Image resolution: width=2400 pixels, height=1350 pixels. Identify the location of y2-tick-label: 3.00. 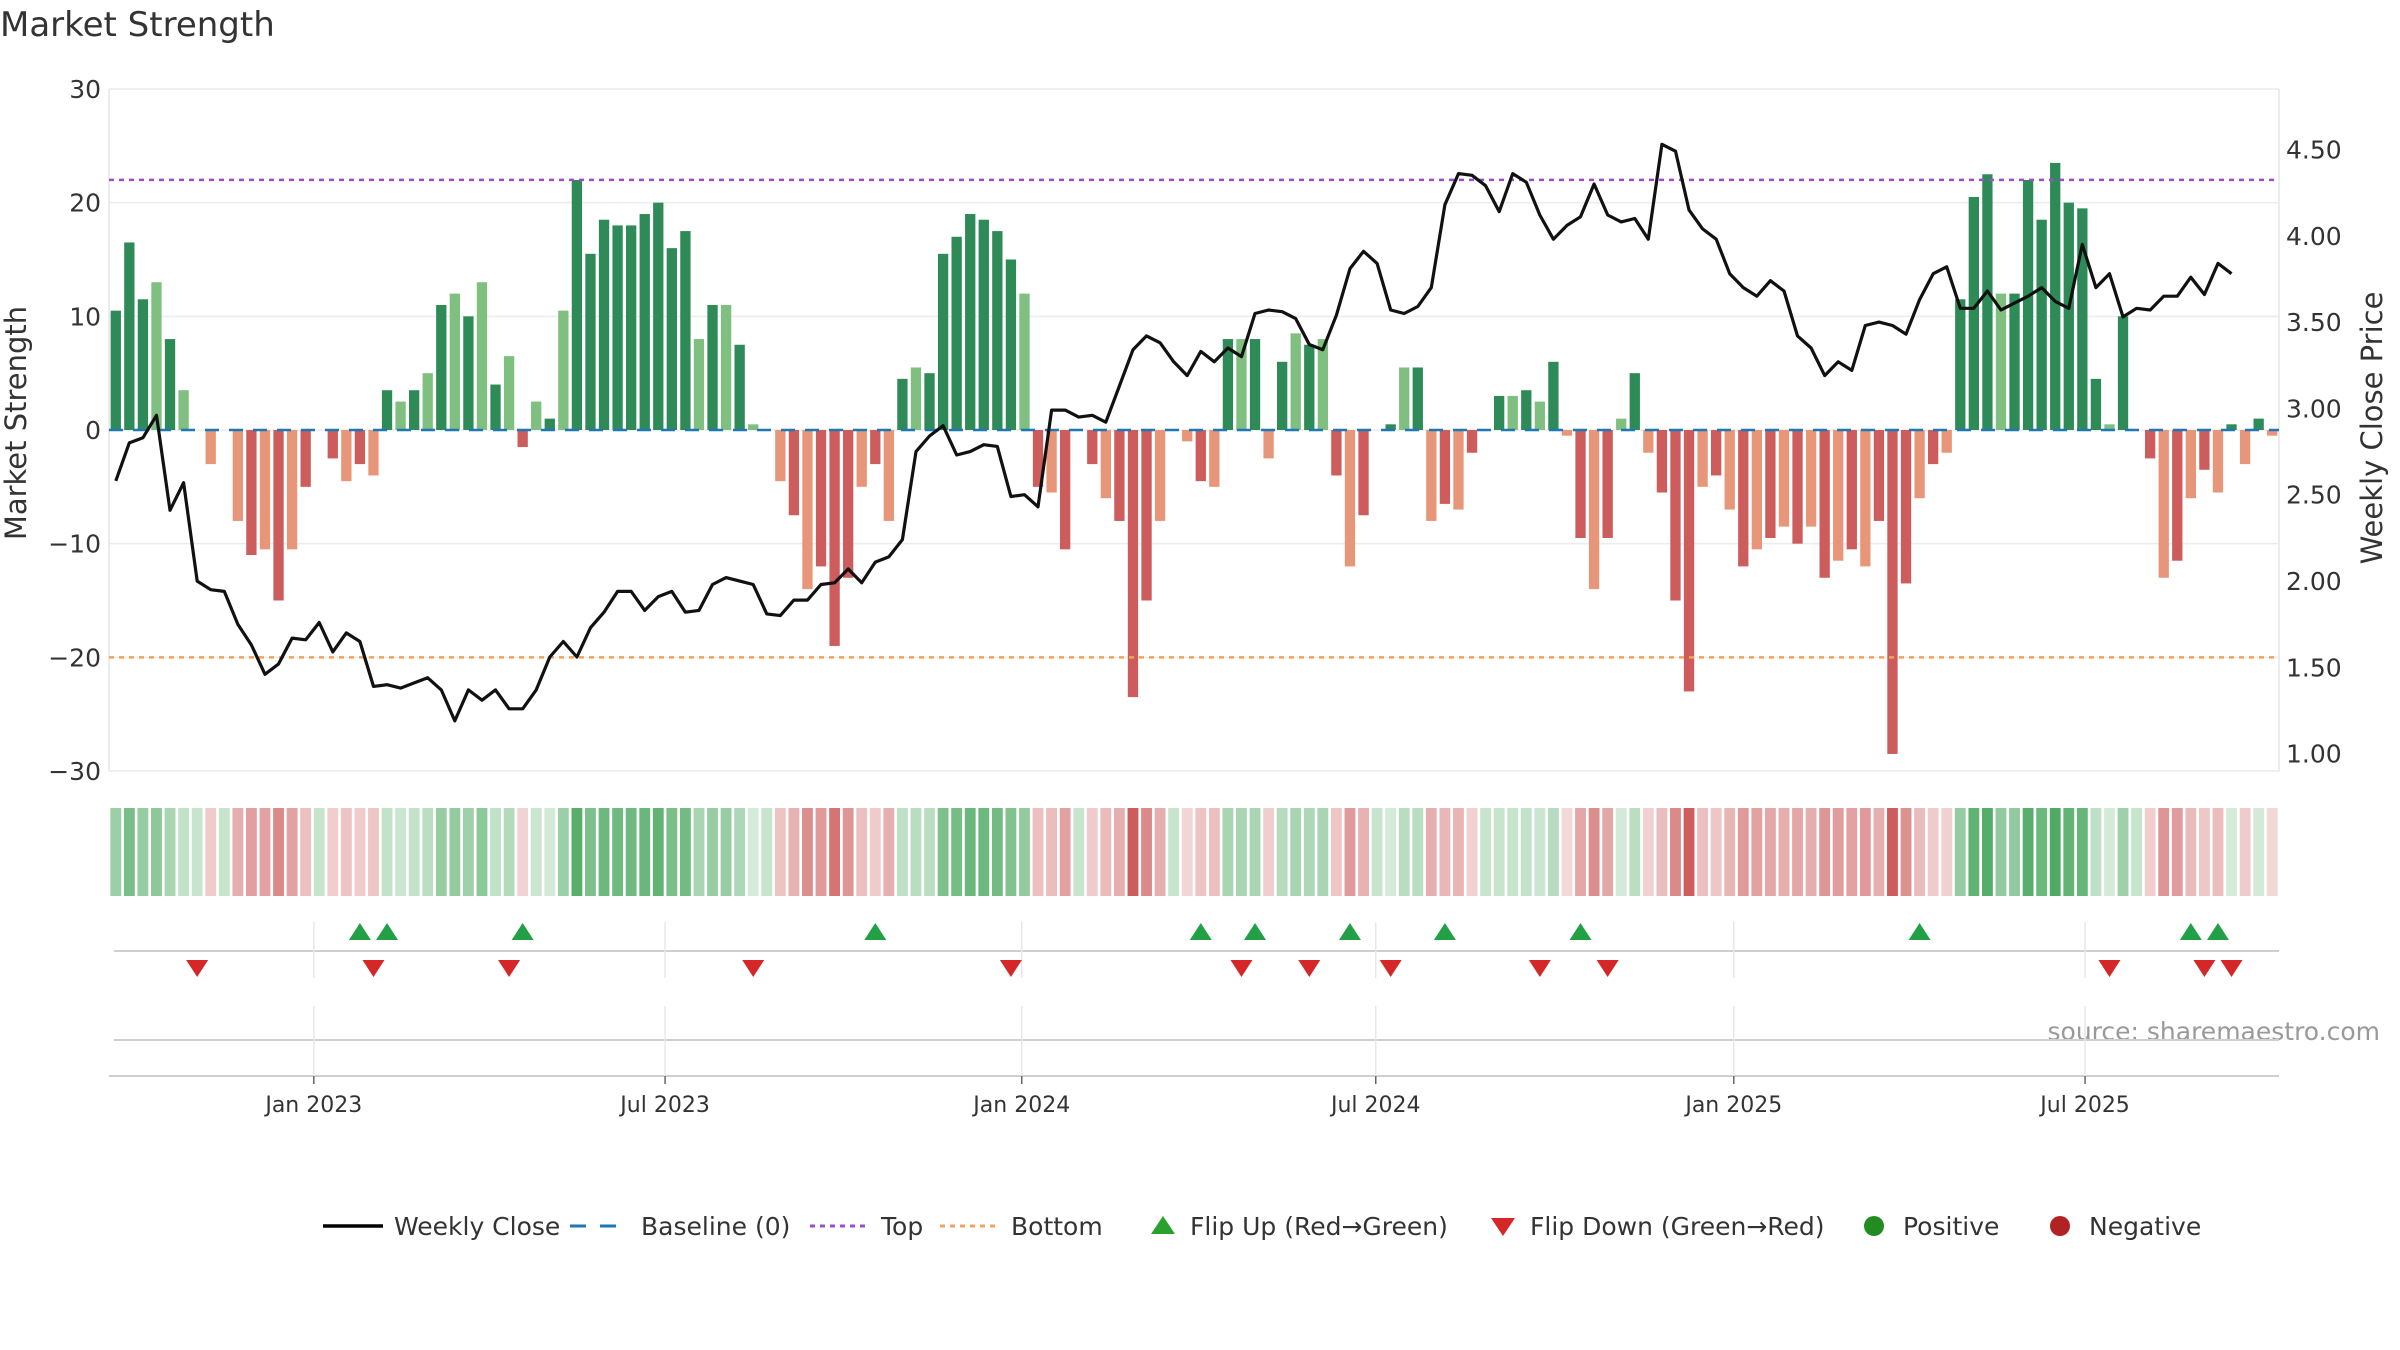
(2314, 408).